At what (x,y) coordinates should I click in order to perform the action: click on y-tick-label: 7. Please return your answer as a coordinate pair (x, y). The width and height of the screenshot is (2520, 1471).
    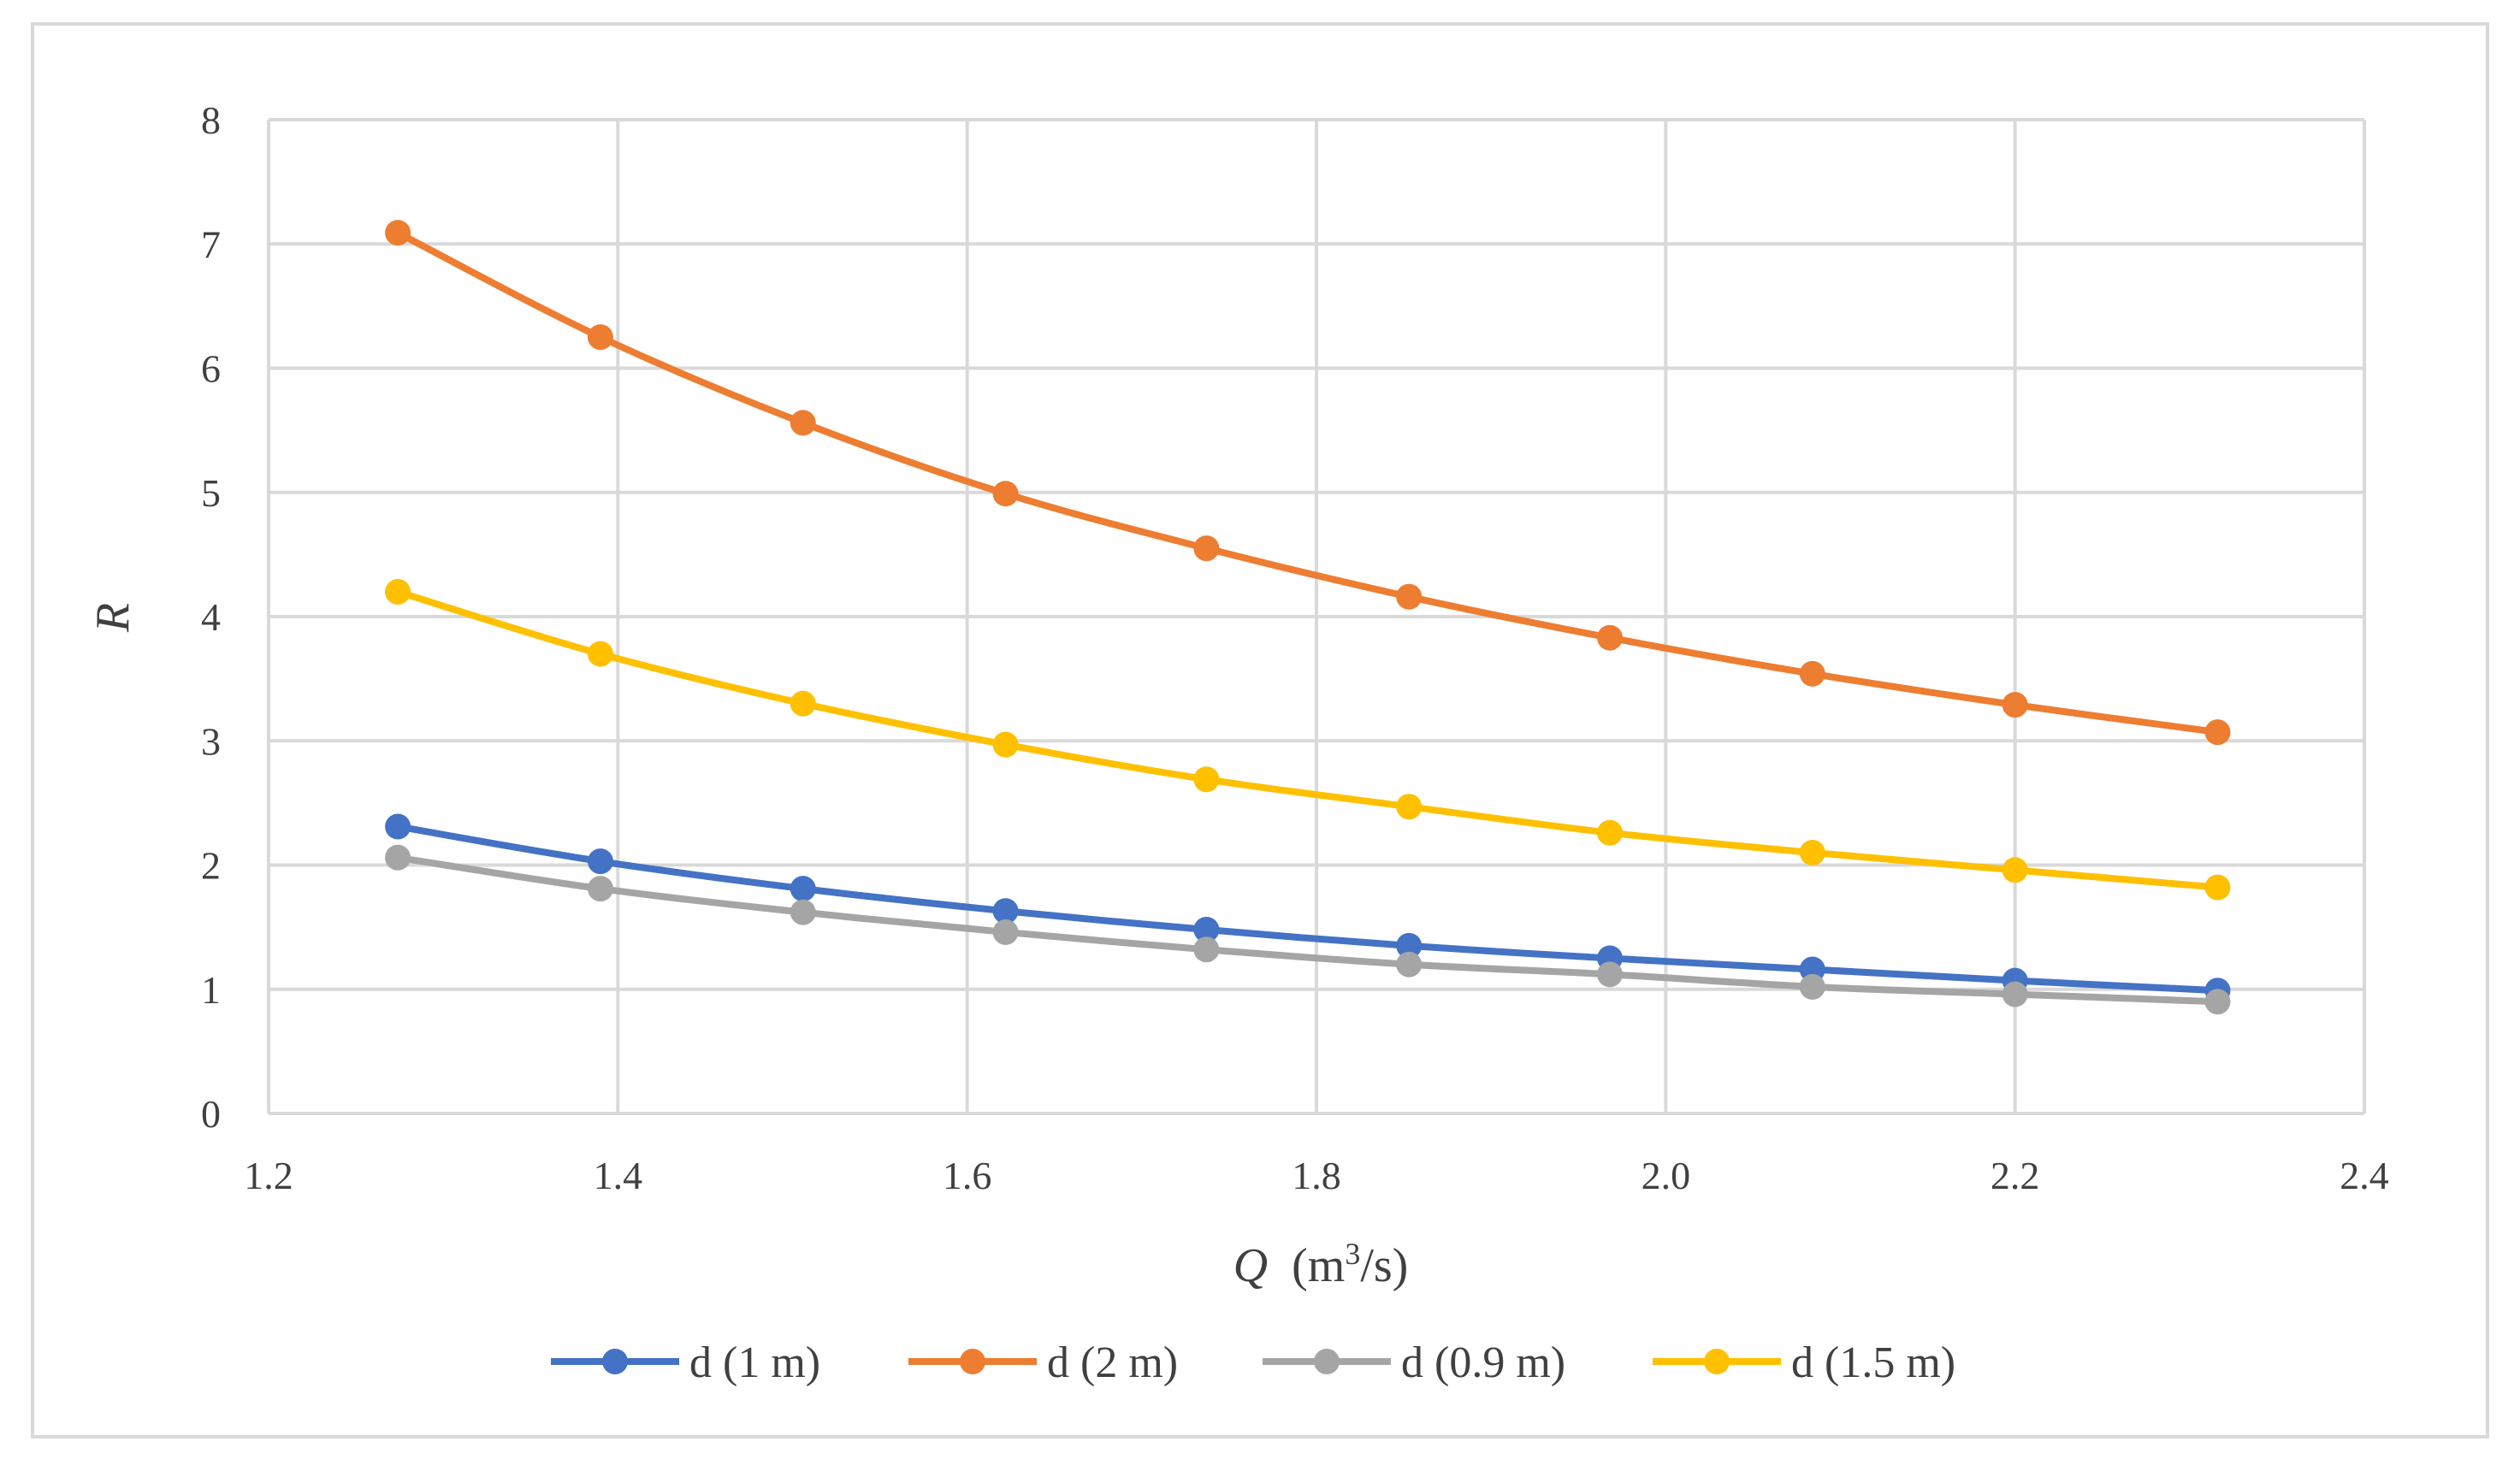
    Looking at the image, I should click on (211, 244).